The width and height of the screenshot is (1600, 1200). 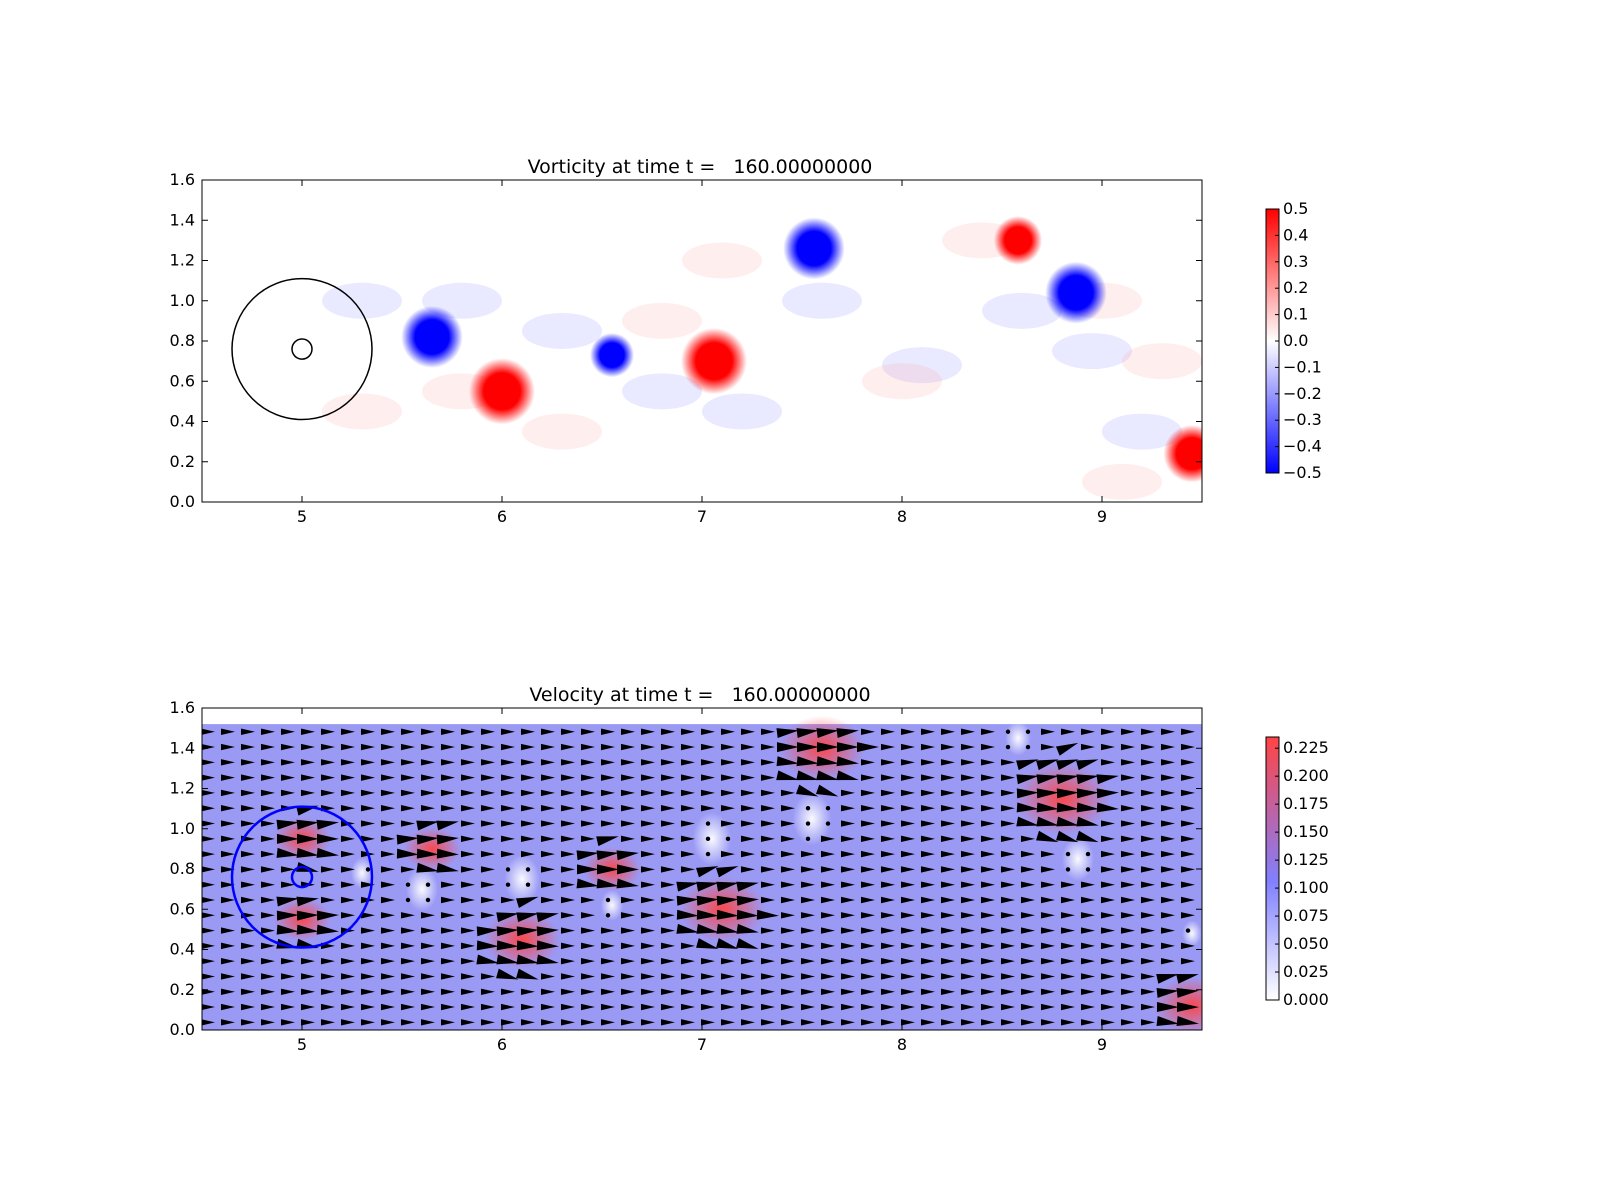 I want to click on slow-flow-region, so click(x=422, y=889).